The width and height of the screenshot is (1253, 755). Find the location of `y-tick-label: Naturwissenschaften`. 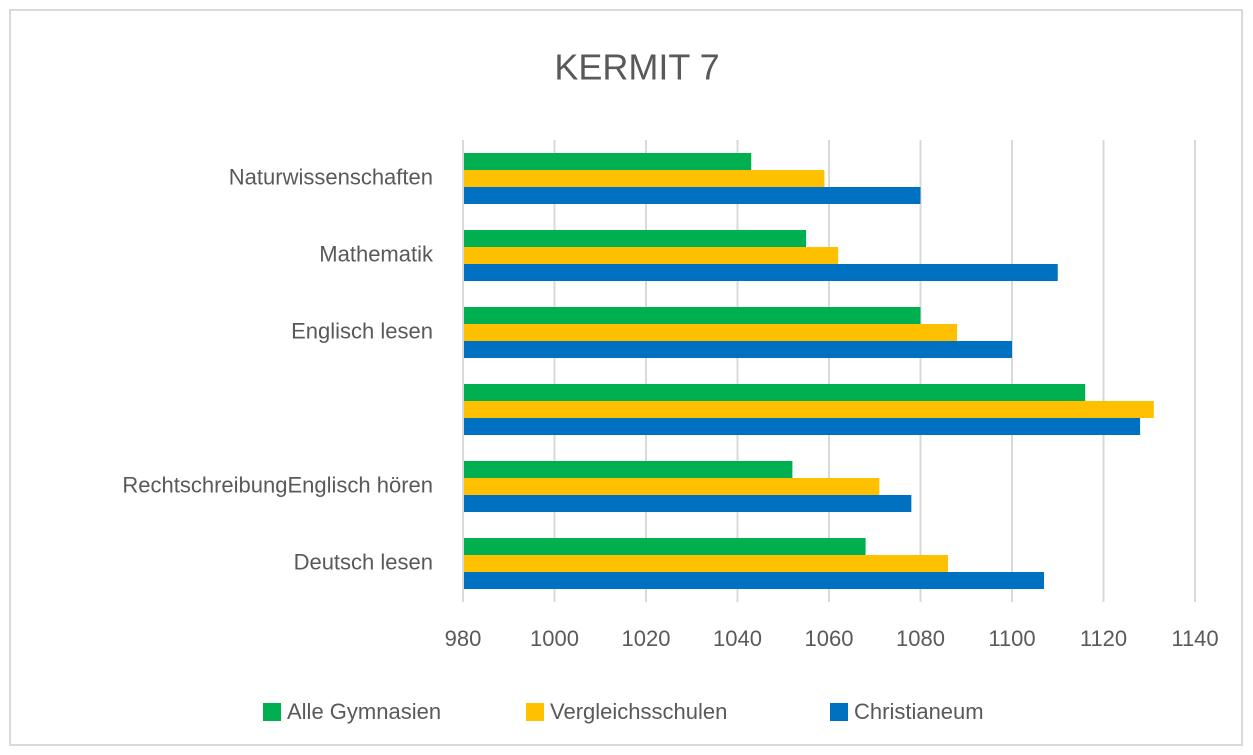

y-tick-label: Naturwissenschaften is located at coordinates (331, 176).